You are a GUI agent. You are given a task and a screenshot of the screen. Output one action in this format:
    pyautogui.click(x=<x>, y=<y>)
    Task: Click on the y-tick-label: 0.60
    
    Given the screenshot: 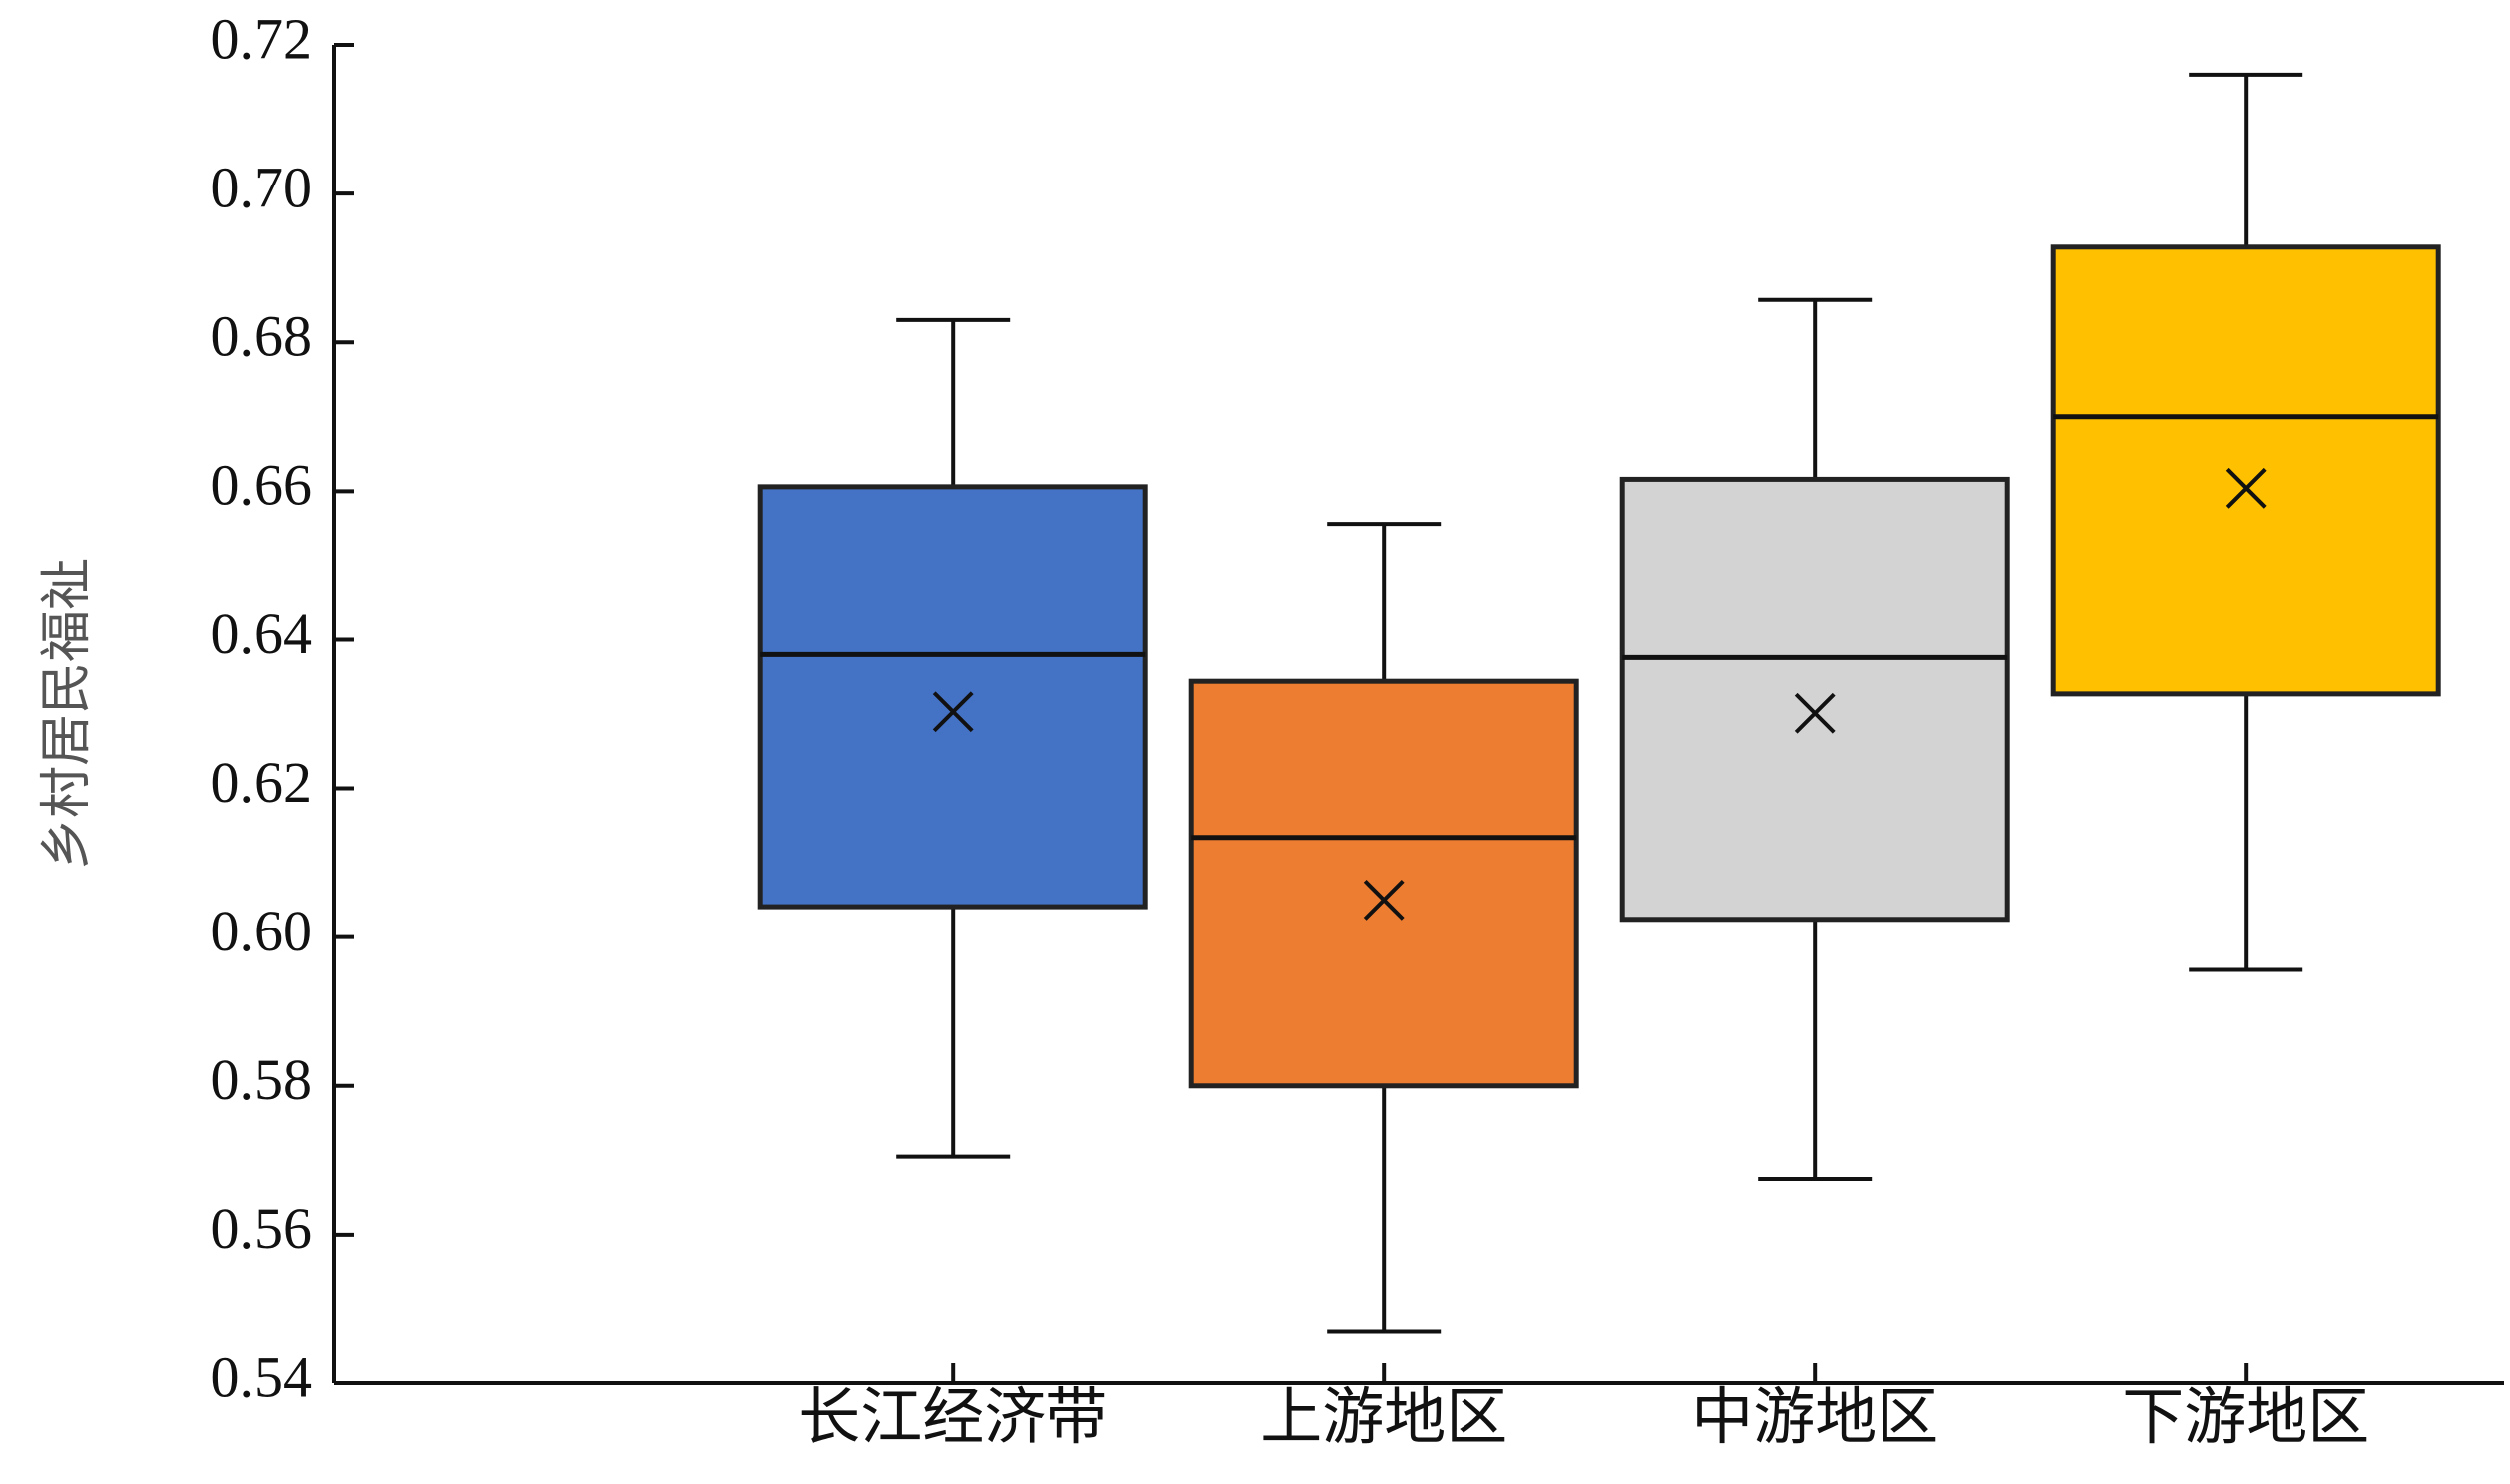 What is the action you would take?
    pyautogui.click(x=262, y=931)
    